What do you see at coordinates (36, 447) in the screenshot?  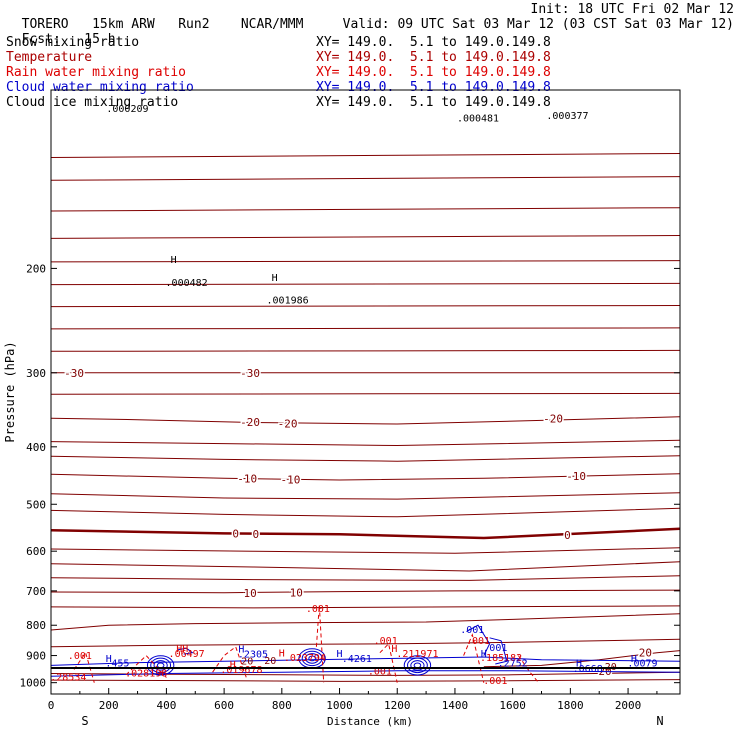 I see `y-tick-label: 400` at bounding box center [36, 447].